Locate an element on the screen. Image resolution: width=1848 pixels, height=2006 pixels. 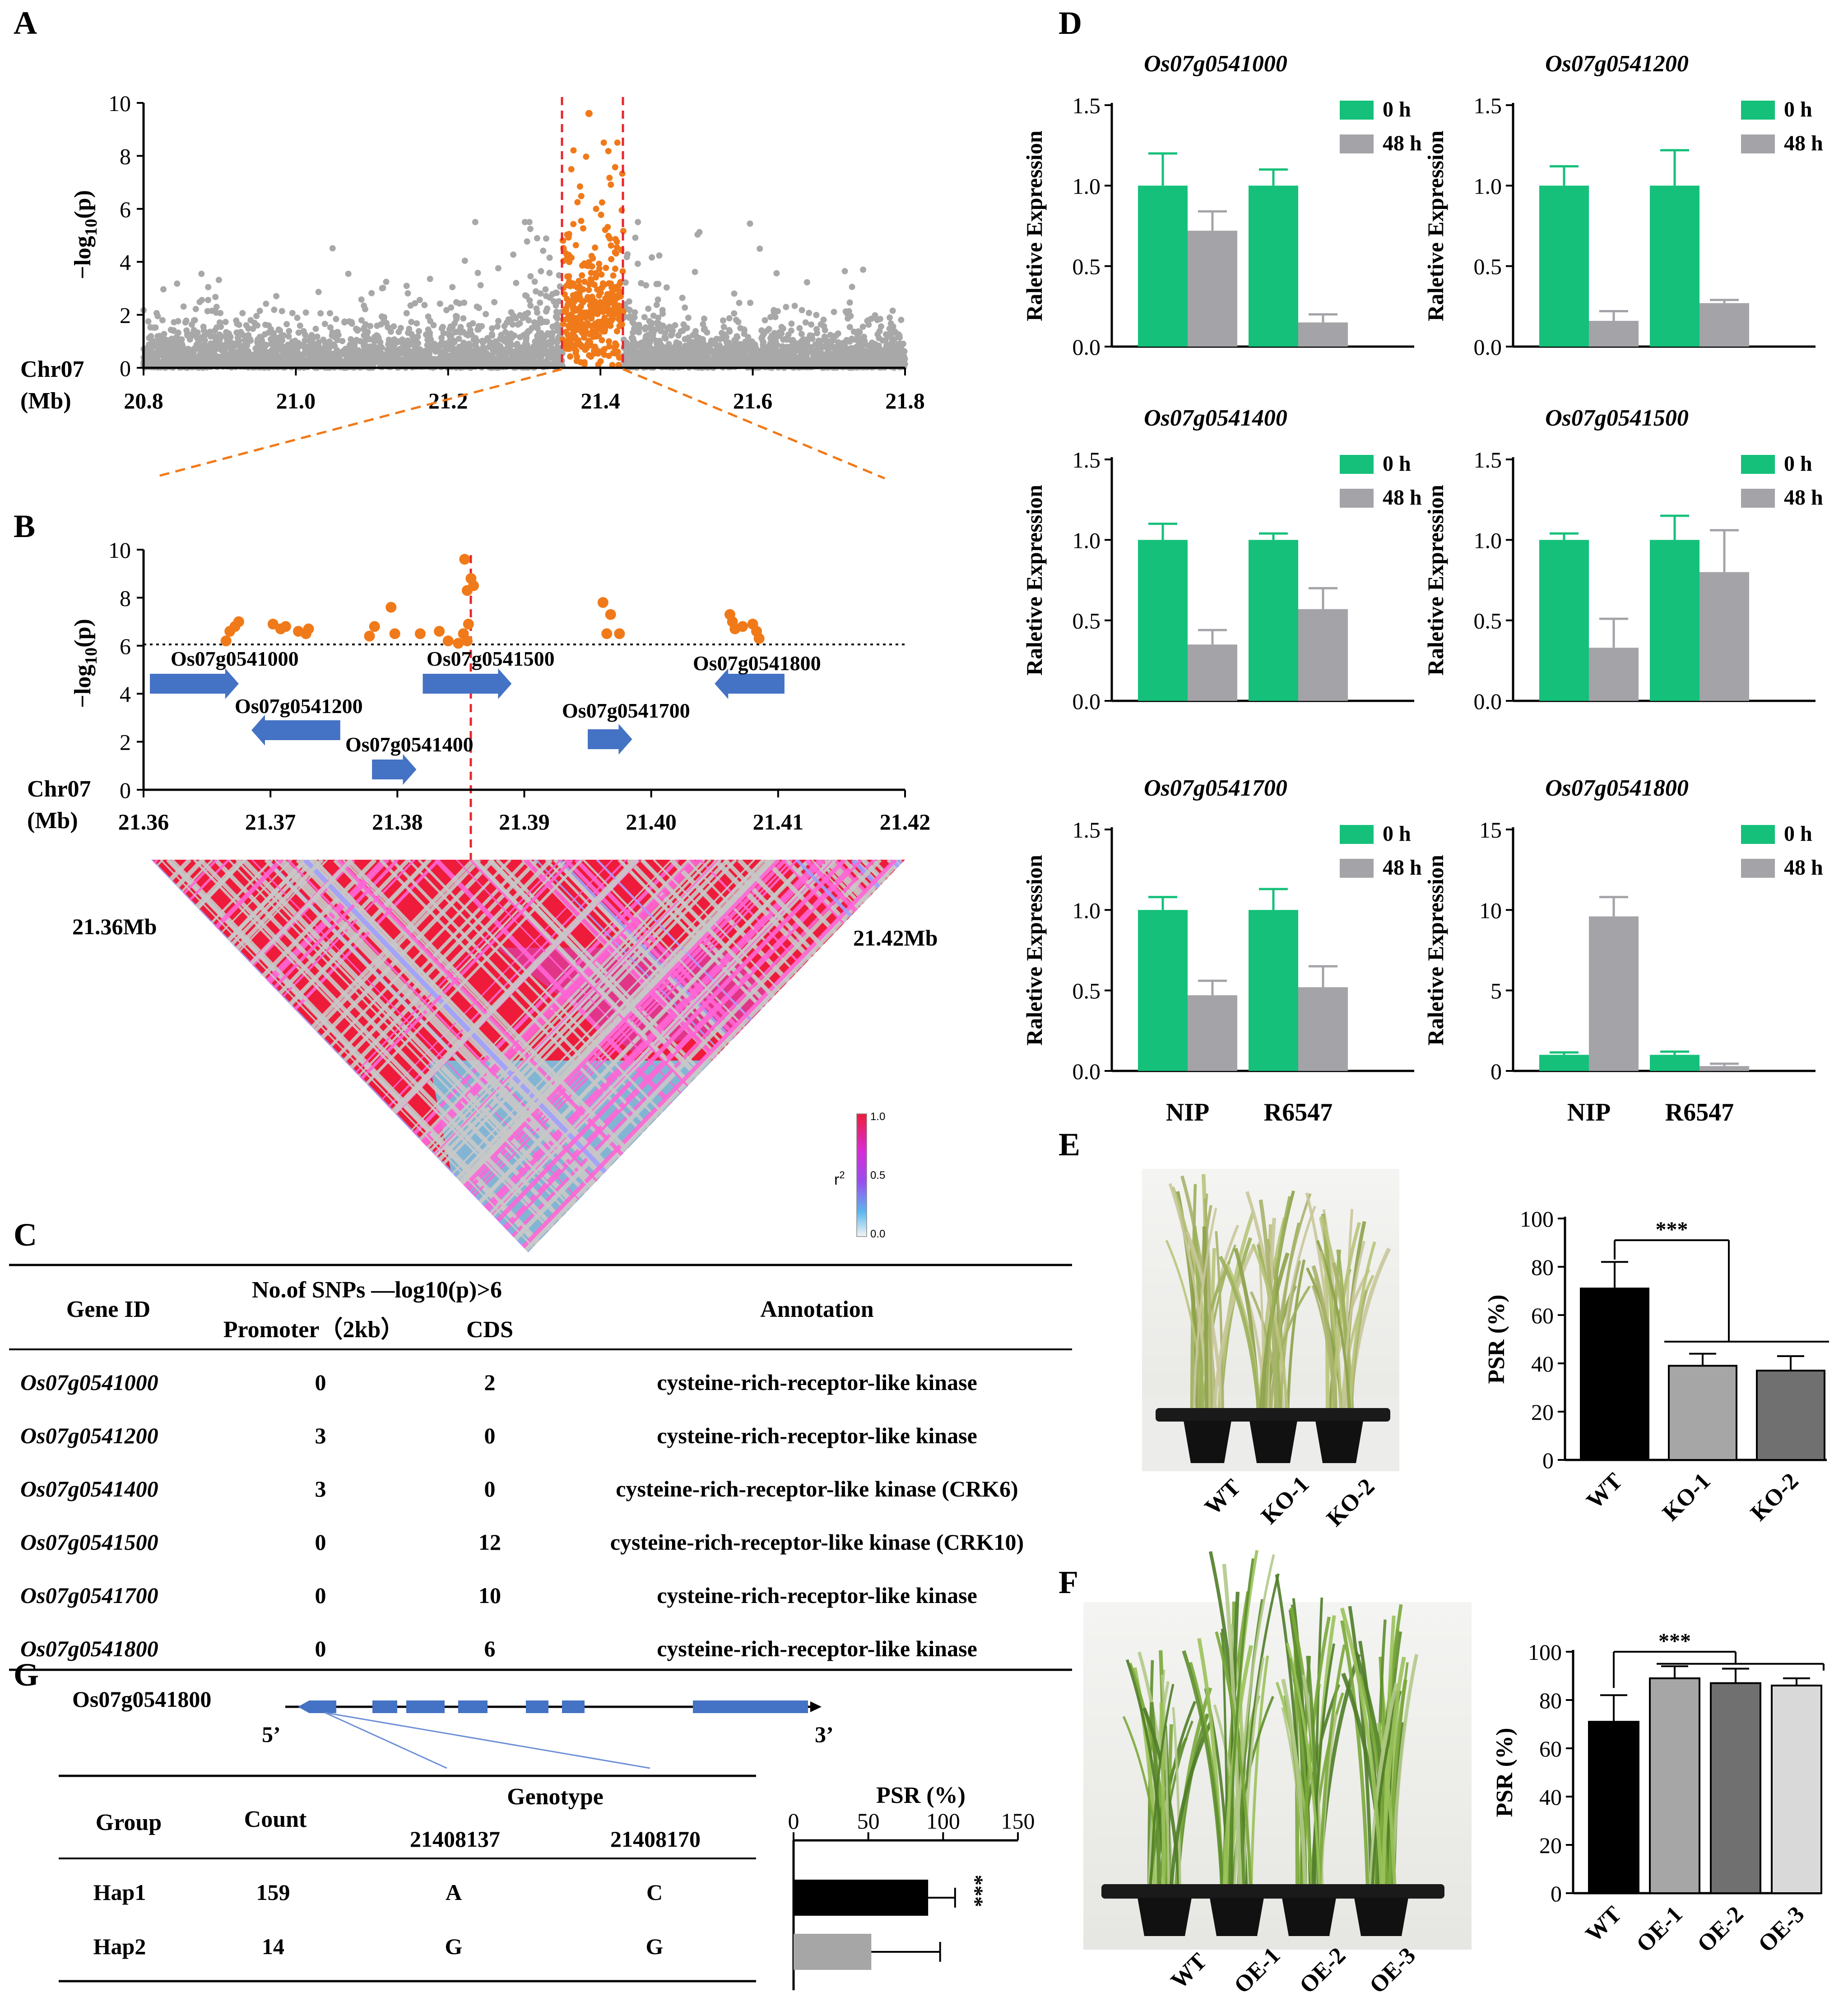
exon-block is located at coordinates (473, 1706).